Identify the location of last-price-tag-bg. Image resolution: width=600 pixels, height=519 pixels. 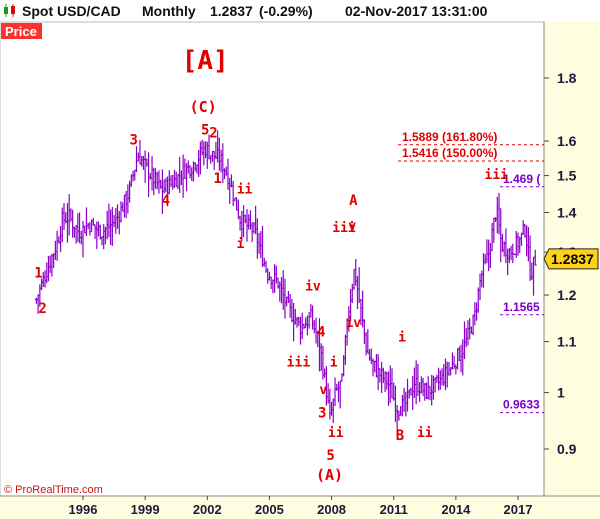
(571, 259).